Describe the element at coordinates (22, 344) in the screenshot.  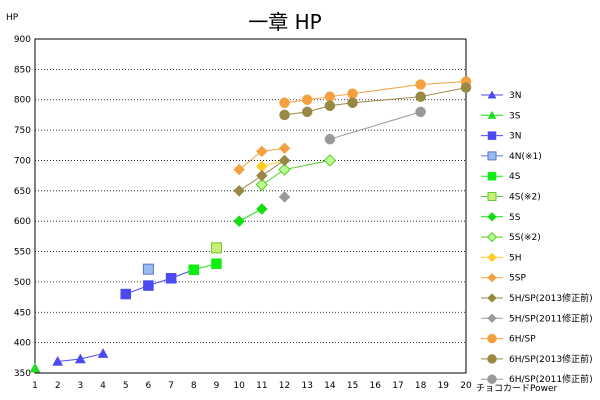
I see `y-tick-label: 400` at that location.